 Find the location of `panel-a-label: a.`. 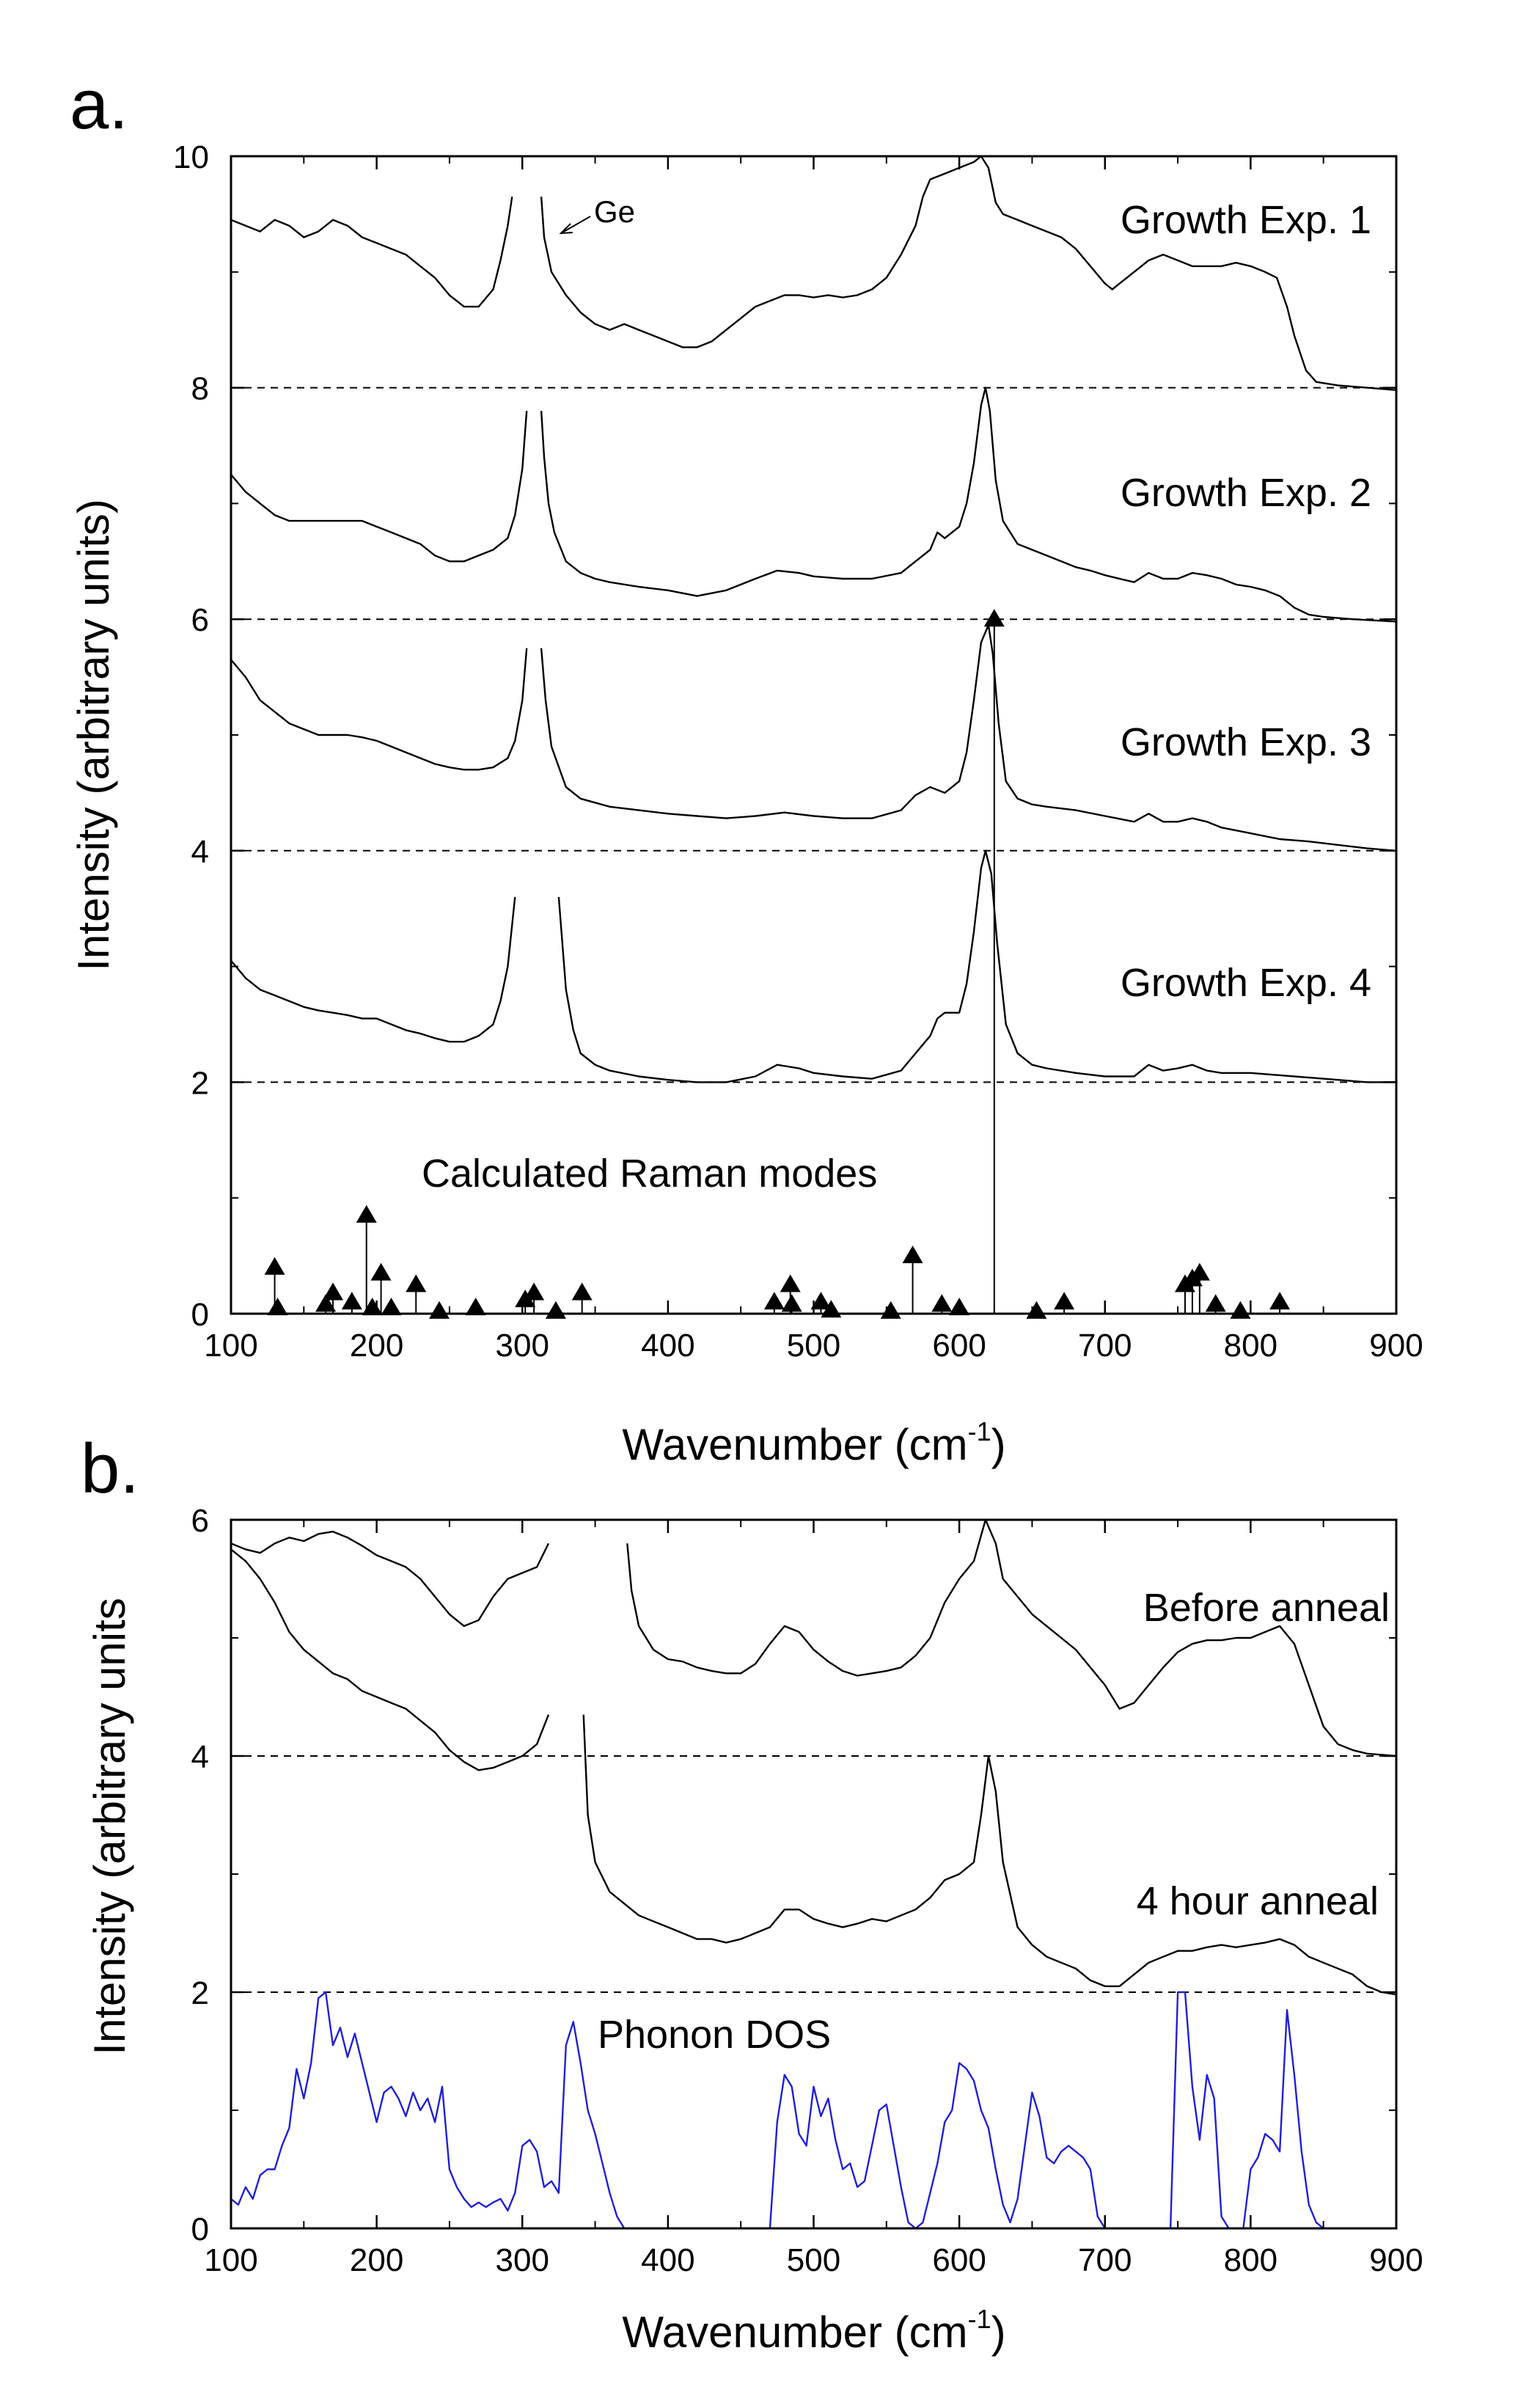

panel-a-label: a. is located at coordinates (99, 105).